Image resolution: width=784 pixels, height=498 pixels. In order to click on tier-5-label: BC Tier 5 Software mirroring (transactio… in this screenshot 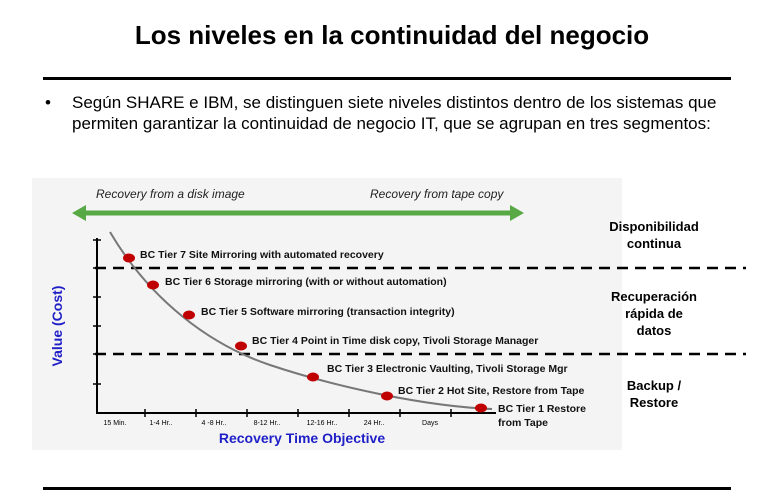, I will do `click(328, 312)`.